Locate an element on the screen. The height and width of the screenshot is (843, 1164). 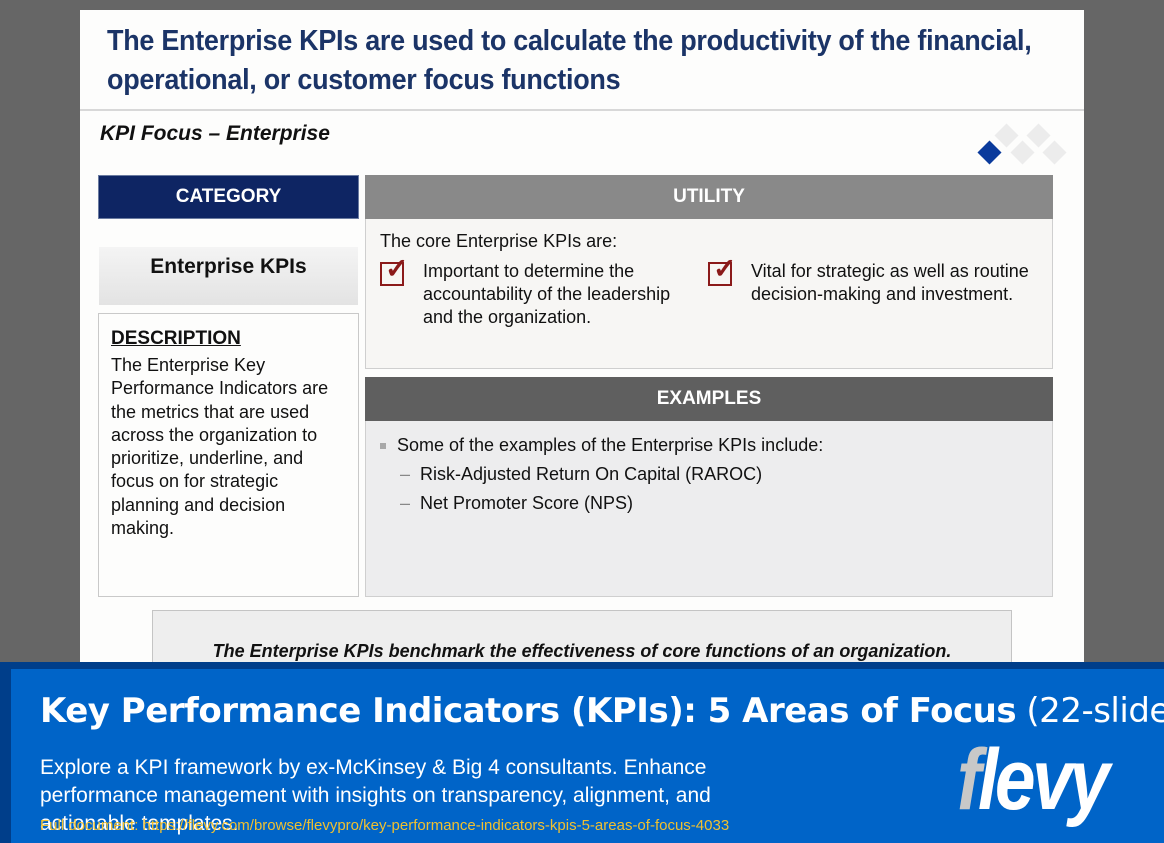
flevy-logo-f: f is located at coordinates (969, 780).